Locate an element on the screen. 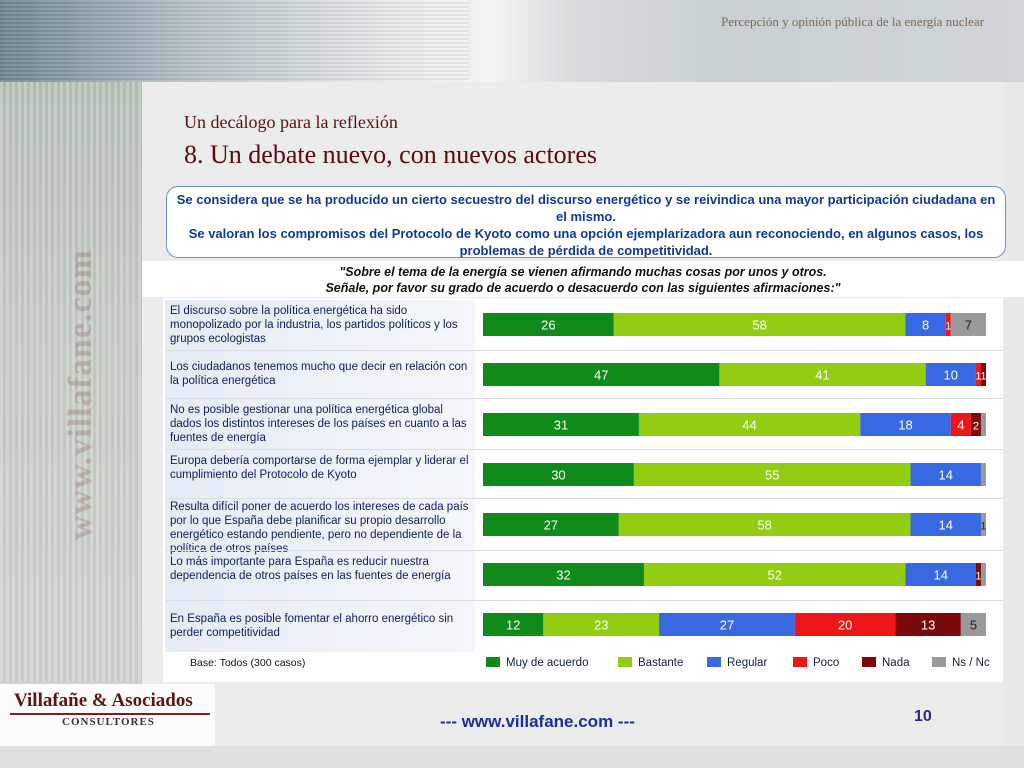 The image size is (1024, 768). question-band is located at coordinates (583, 279).